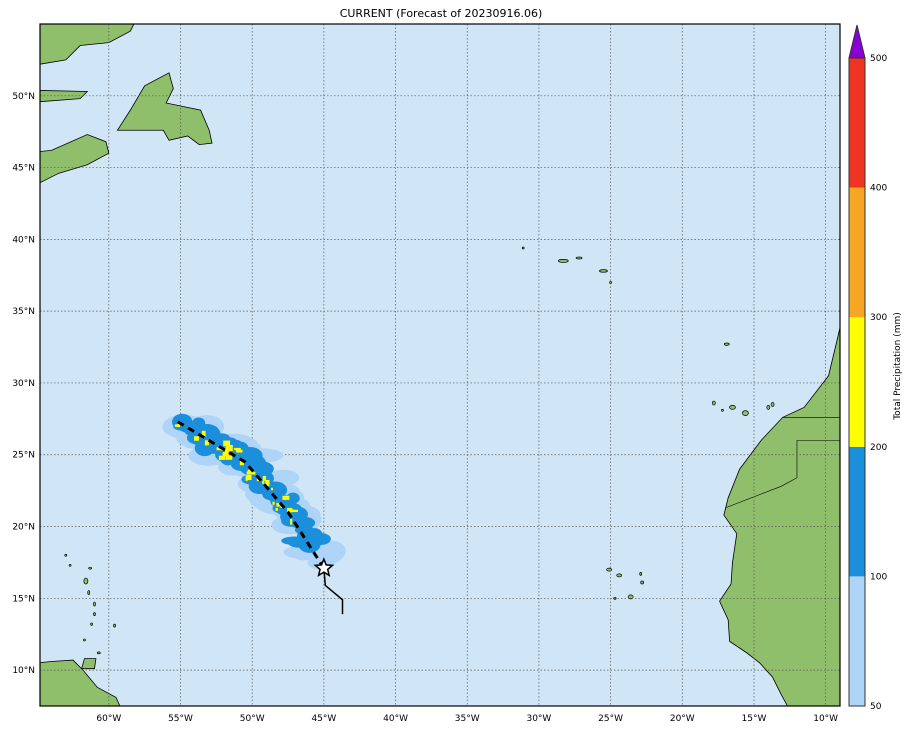 The image size is (914, 737). What do you see at coordinates (876, 707) in the screenshot?
I see `colorbar-tick-label: 50` at bounding box center [876, 707].